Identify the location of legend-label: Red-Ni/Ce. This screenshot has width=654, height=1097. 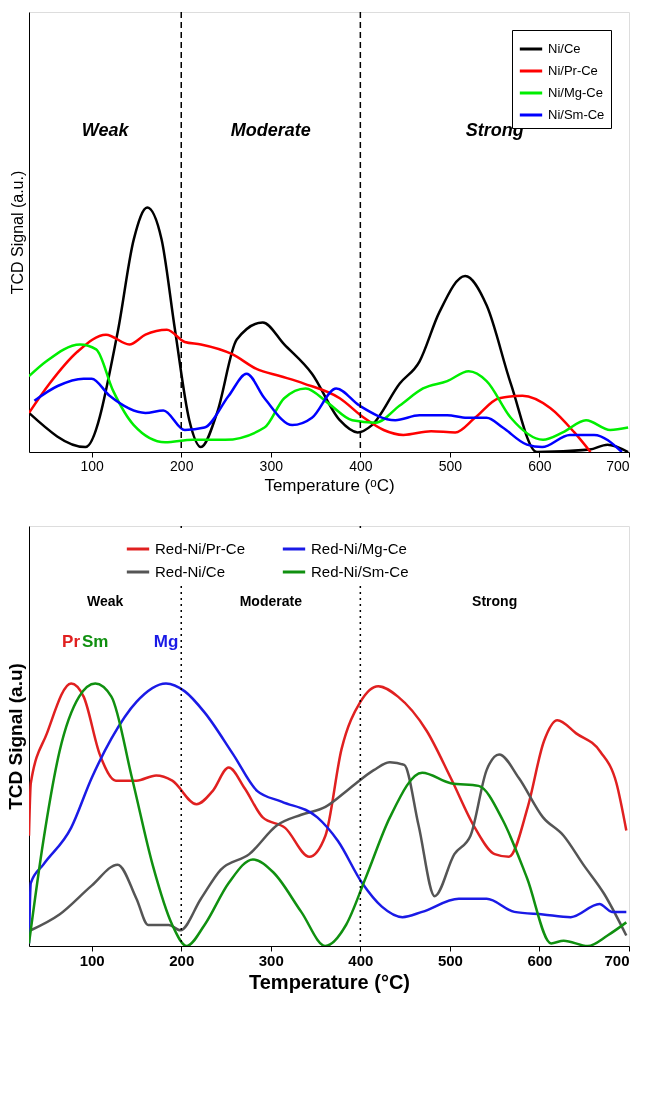
(190, 571).